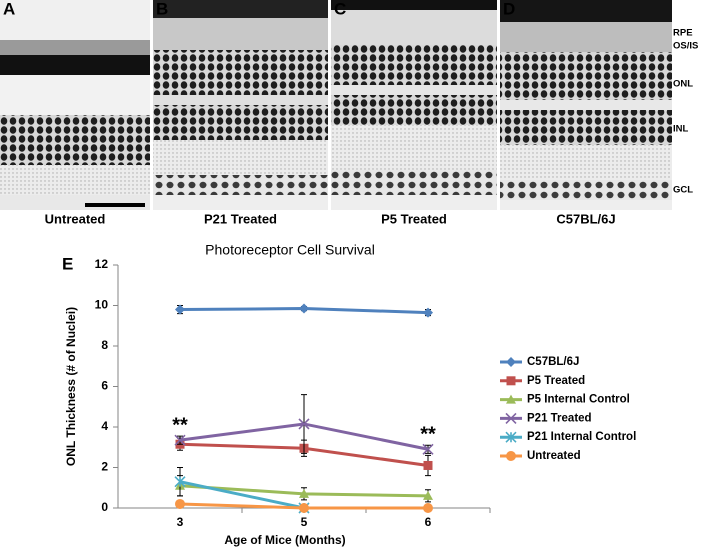 The image size is (702, 550). What do you see at coordinates (180, 522) in the screenshot?
I see `x-tick-label: 3` at bounding box center [180, 522].